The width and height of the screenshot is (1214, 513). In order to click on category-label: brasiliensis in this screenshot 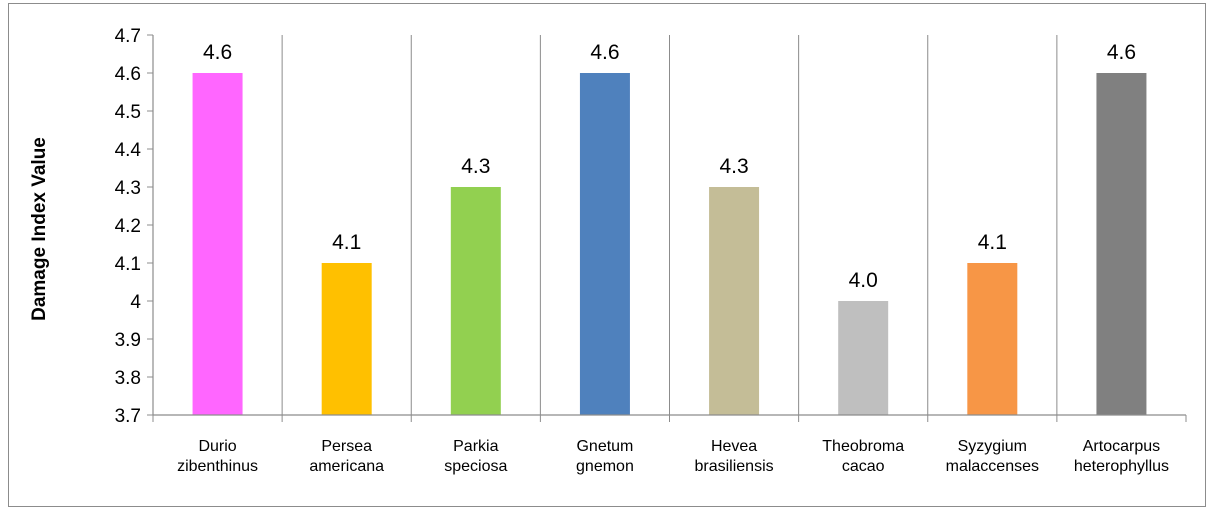, I will do `click(733, 466)`.